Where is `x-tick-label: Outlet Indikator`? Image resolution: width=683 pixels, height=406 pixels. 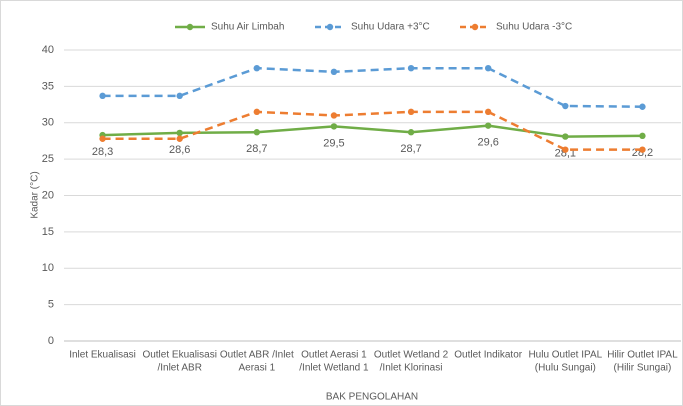
x-tick-label: Outlet Indikator is located at coordinates (488, 355).